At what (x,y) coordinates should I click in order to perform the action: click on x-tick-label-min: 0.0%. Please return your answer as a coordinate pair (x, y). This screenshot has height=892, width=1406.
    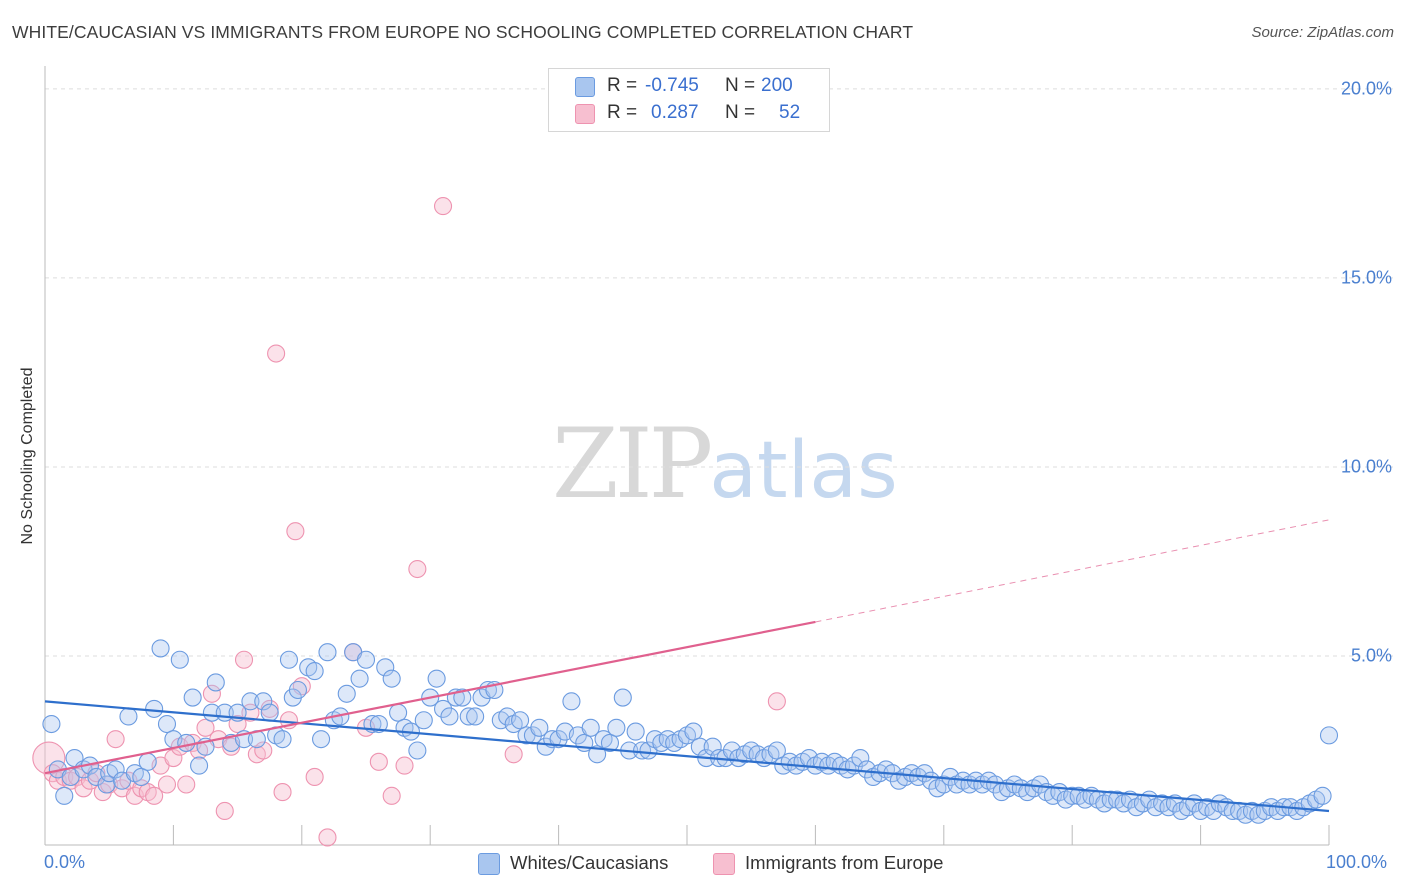
    Looking at the image, I should click on (65, 862).